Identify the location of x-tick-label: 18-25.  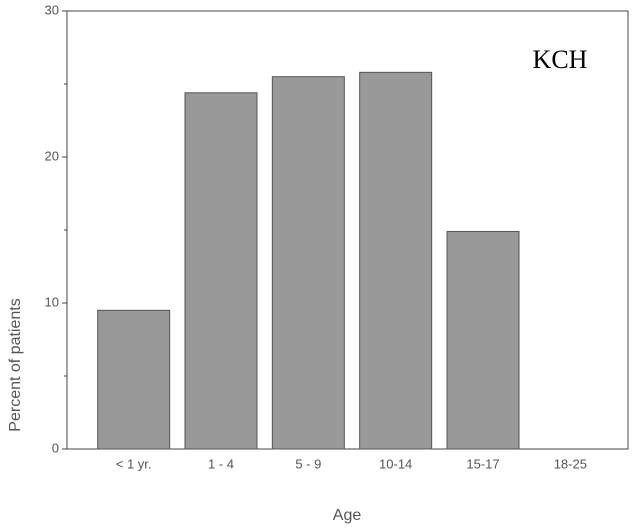
(570, 463).